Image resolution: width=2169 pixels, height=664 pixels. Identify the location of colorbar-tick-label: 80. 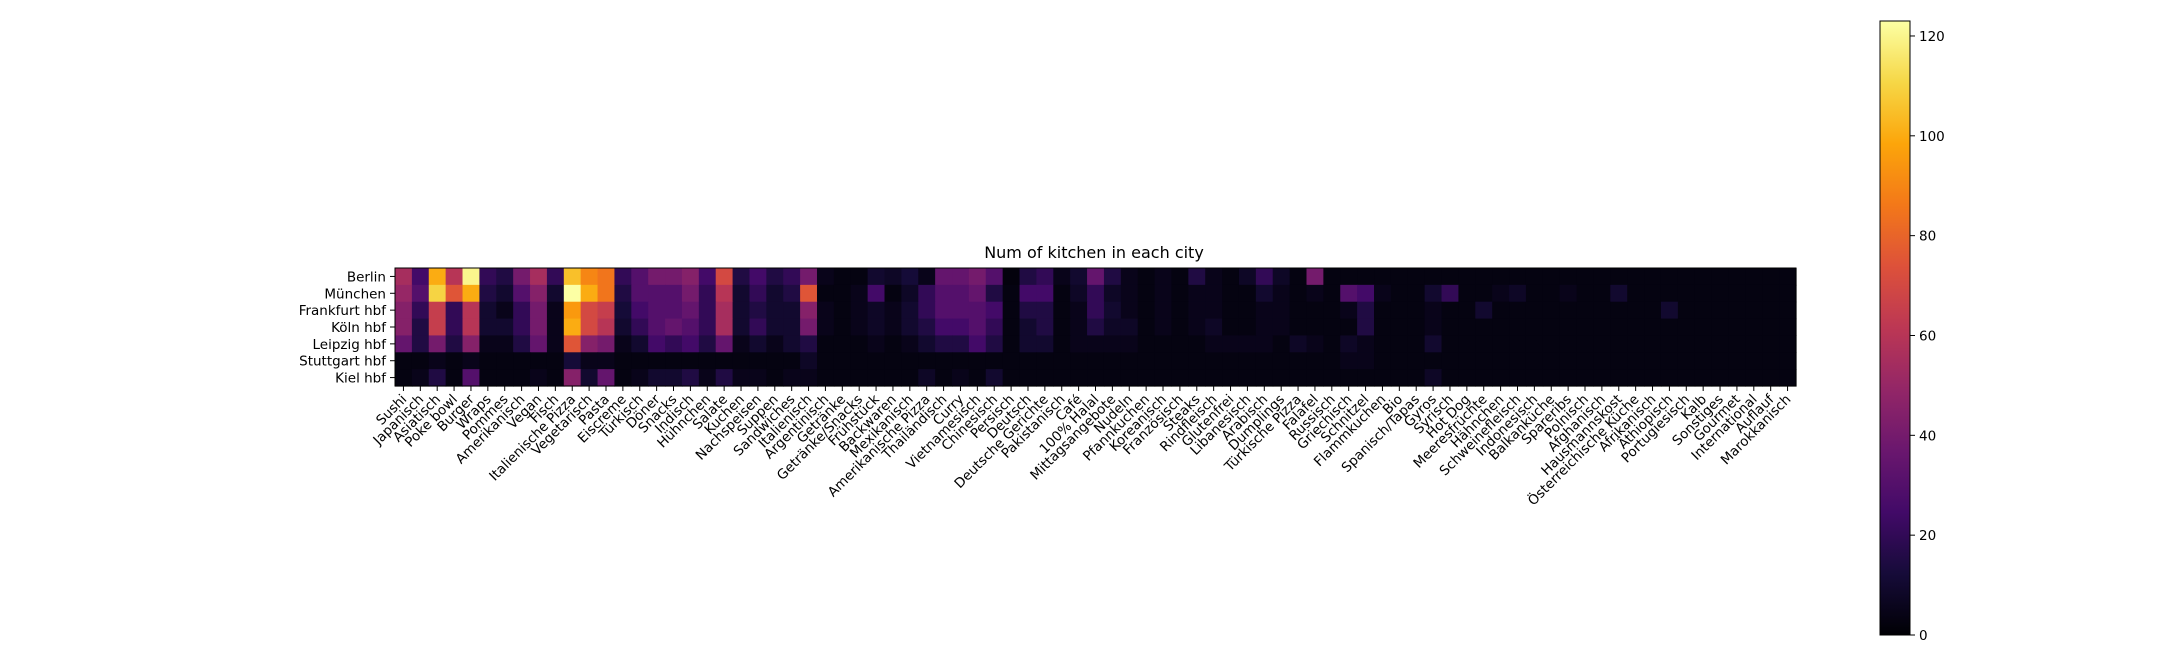
(1927, 237).